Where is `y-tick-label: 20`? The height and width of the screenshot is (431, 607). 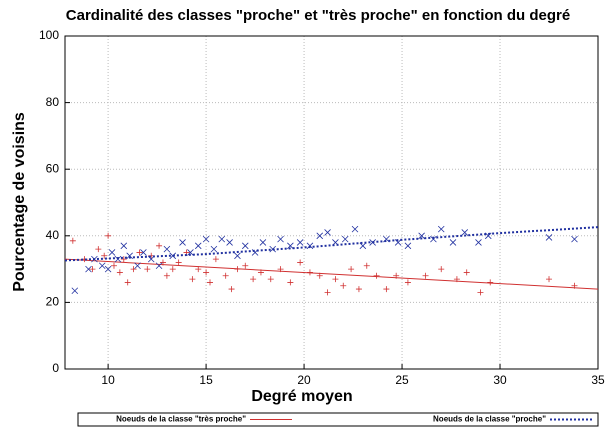 y-tick-label: 20 is located at coordinates (53, 302).